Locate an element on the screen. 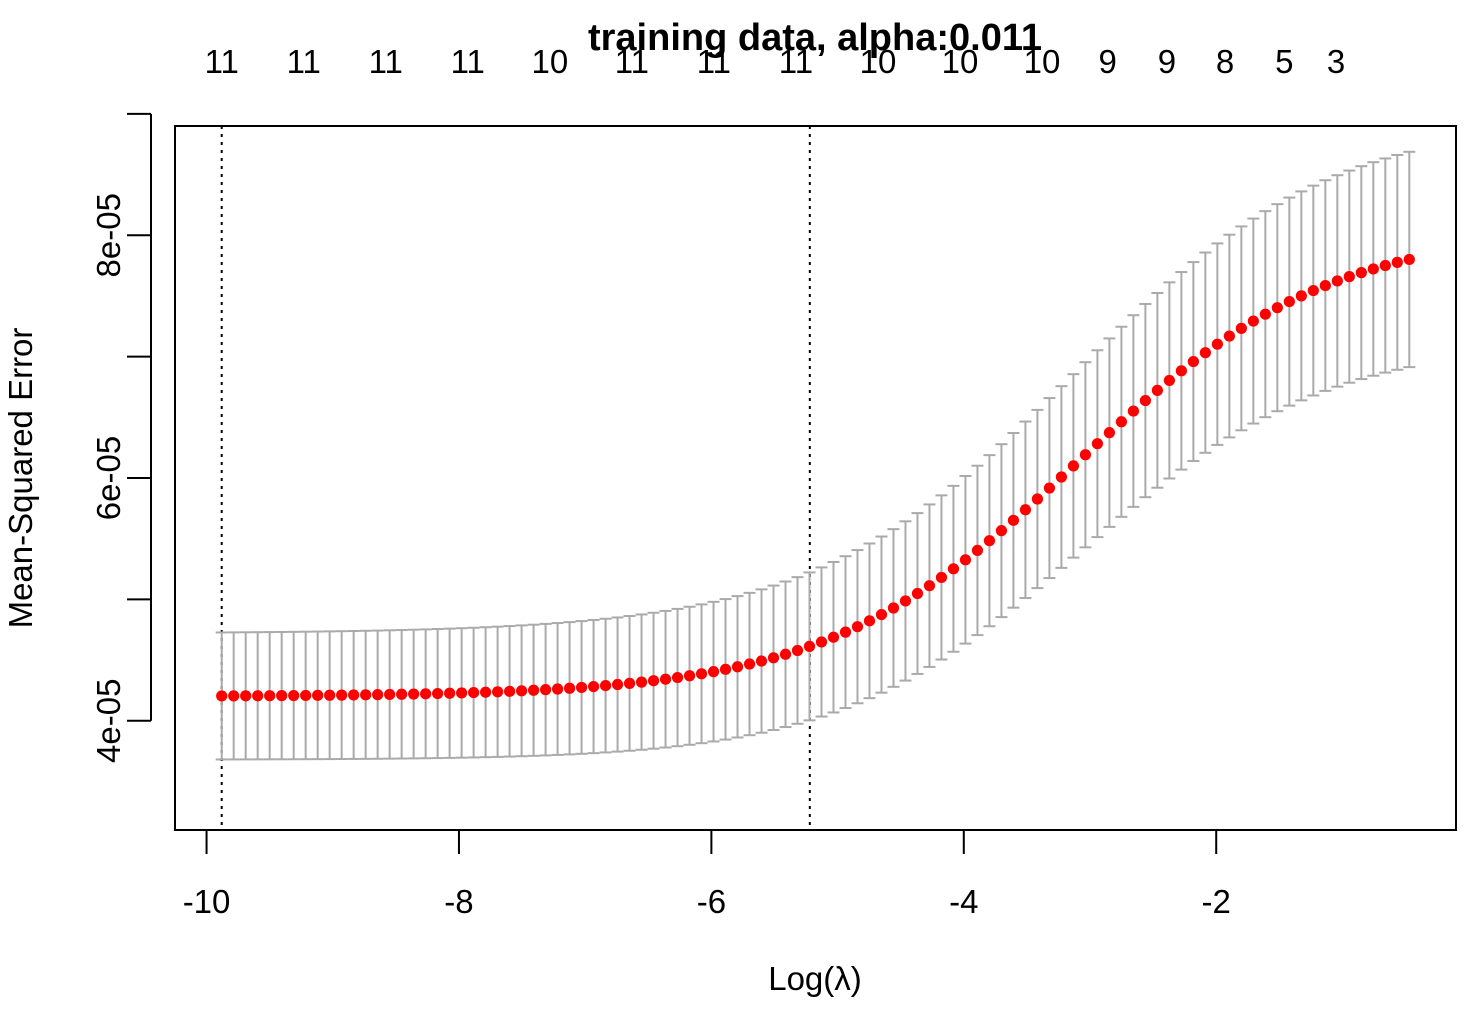  x-tick-label: -6 is located at coordinates (711, 901).